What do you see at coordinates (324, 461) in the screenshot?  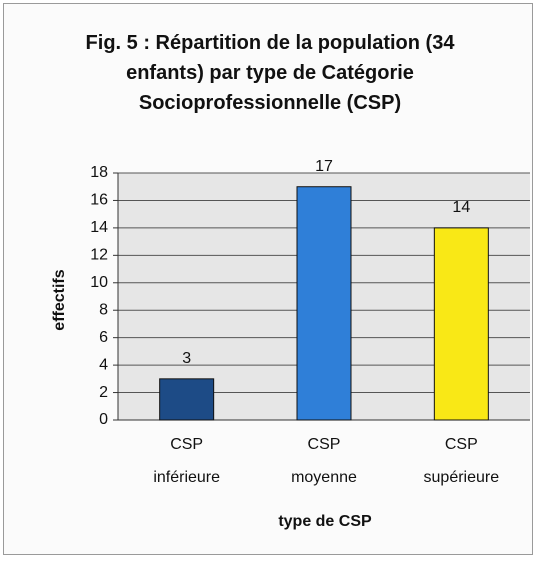 I see `x-tick-label: CSP moyenne` at bounding box center [324, 461].